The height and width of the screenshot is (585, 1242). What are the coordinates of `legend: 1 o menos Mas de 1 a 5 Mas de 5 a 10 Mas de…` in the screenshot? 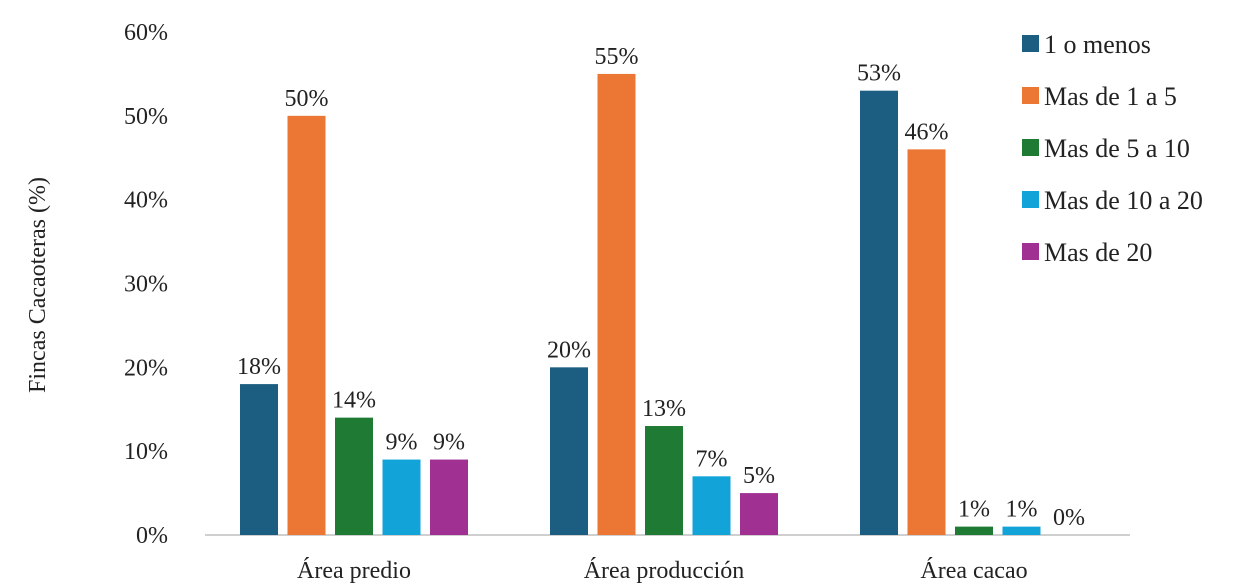 It's located at (1112, 148).